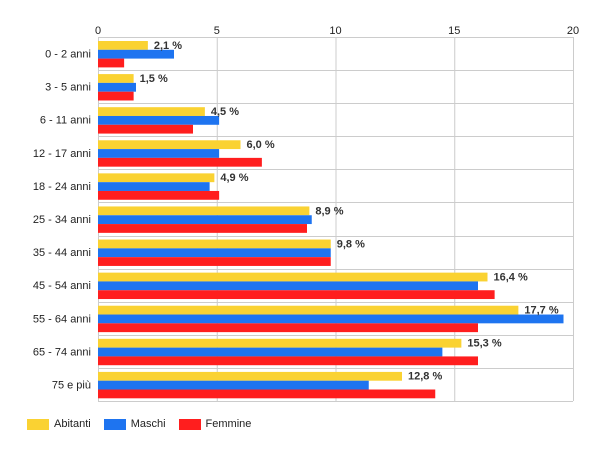 This screenshot has width=600, height=450. What do you see at coordinates (62, 319) in the screenshot?
I see `y-tick-label: 55 - 64 anni` at bounding box center [62, 319].